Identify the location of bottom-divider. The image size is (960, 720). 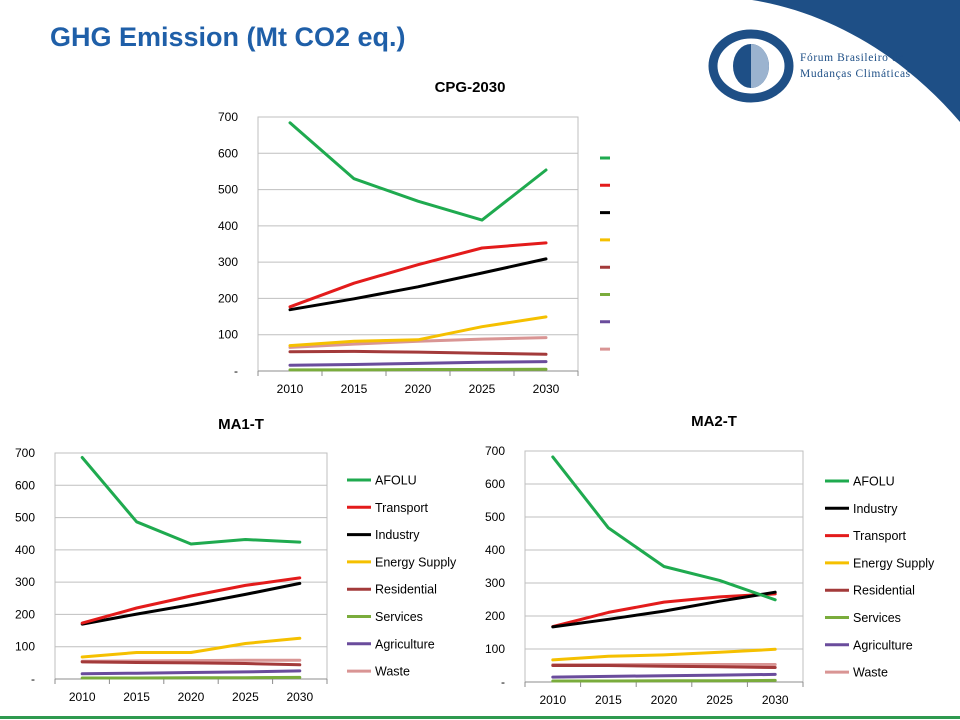
(480, 717).